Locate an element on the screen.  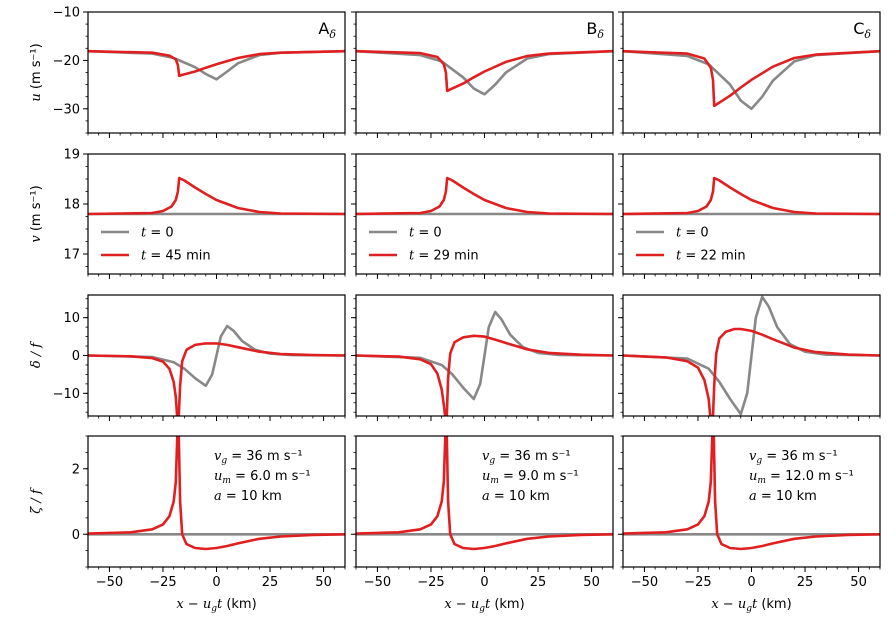
panel-1-0: 17 18 19 t = 0 t = 45 min is located at coordinates (204, 213).